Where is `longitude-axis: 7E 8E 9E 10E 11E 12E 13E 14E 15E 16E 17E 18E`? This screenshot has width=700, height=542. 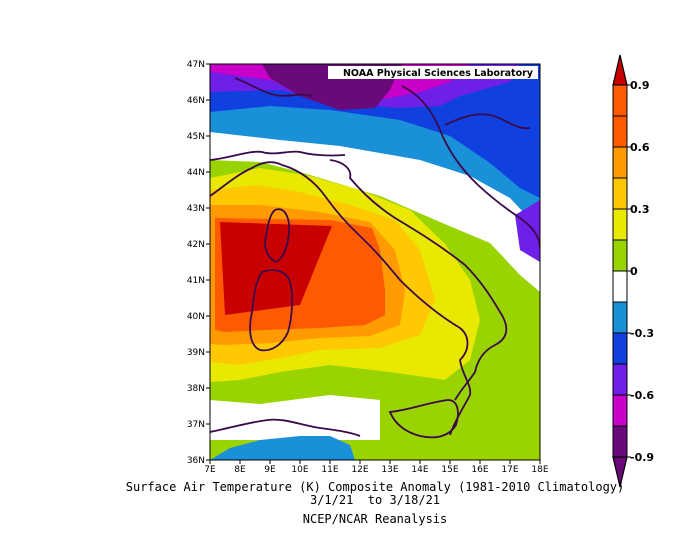
longitude-axis: 7E 8E 9E 10E 11E 12E 13E 14E 15E 16E 17E 18E is located at coordinates (376, 467).